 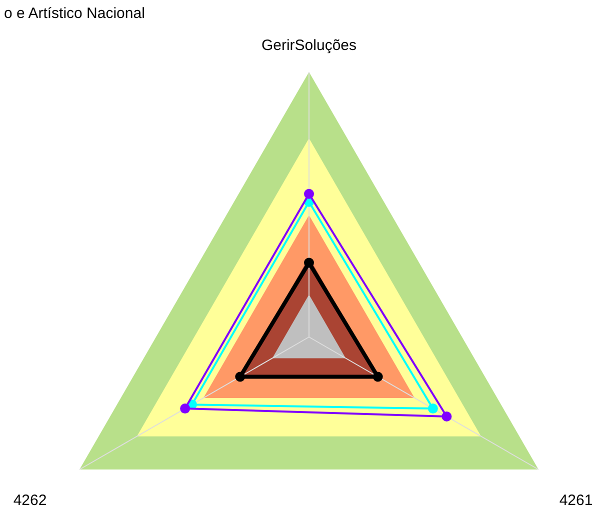 What do you see at coordinates (30, 500) in the screenshot?
I see `spoke-label: 4262` at bounding box center [30, 500].